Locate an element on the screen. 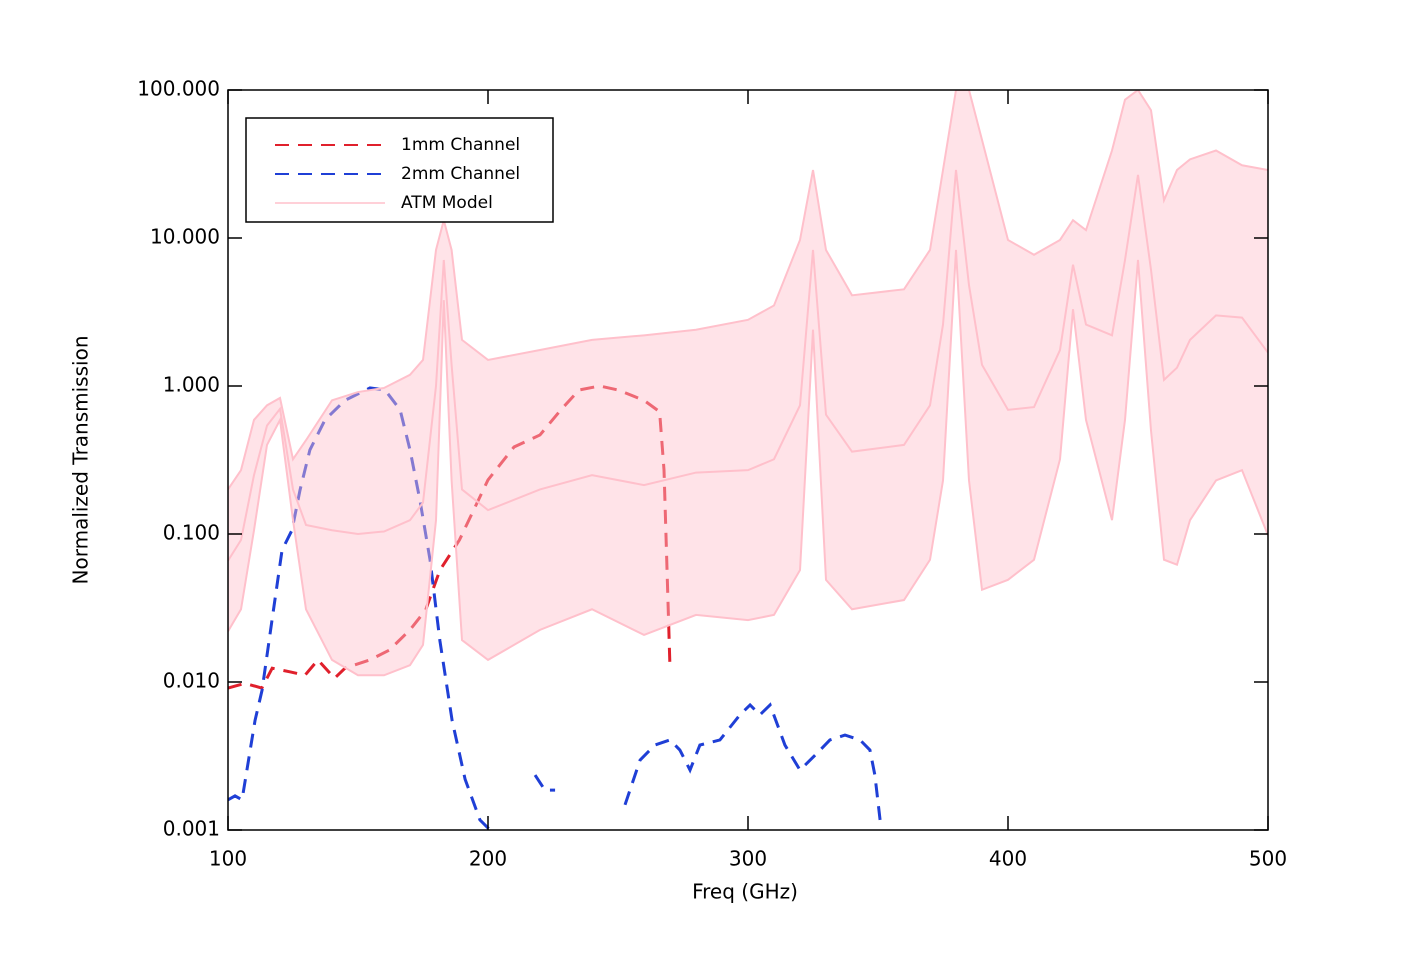  x-tick-label: 100 is located at coordinates (228, 859).